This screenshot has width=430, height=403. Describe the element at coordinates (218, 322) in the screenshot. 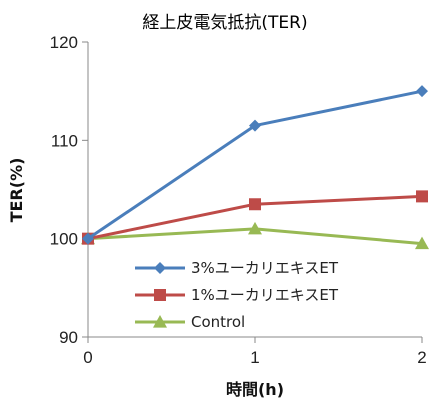

I see `legend-label: Control` at that location.